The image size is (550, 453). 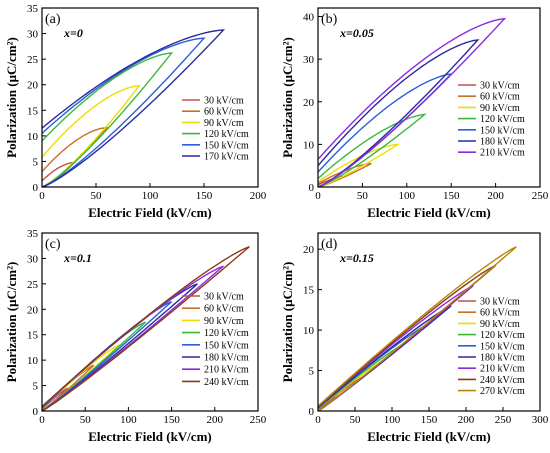 I want to click on legend-entry: 120 kV/cm, so click(x=502, y=335).